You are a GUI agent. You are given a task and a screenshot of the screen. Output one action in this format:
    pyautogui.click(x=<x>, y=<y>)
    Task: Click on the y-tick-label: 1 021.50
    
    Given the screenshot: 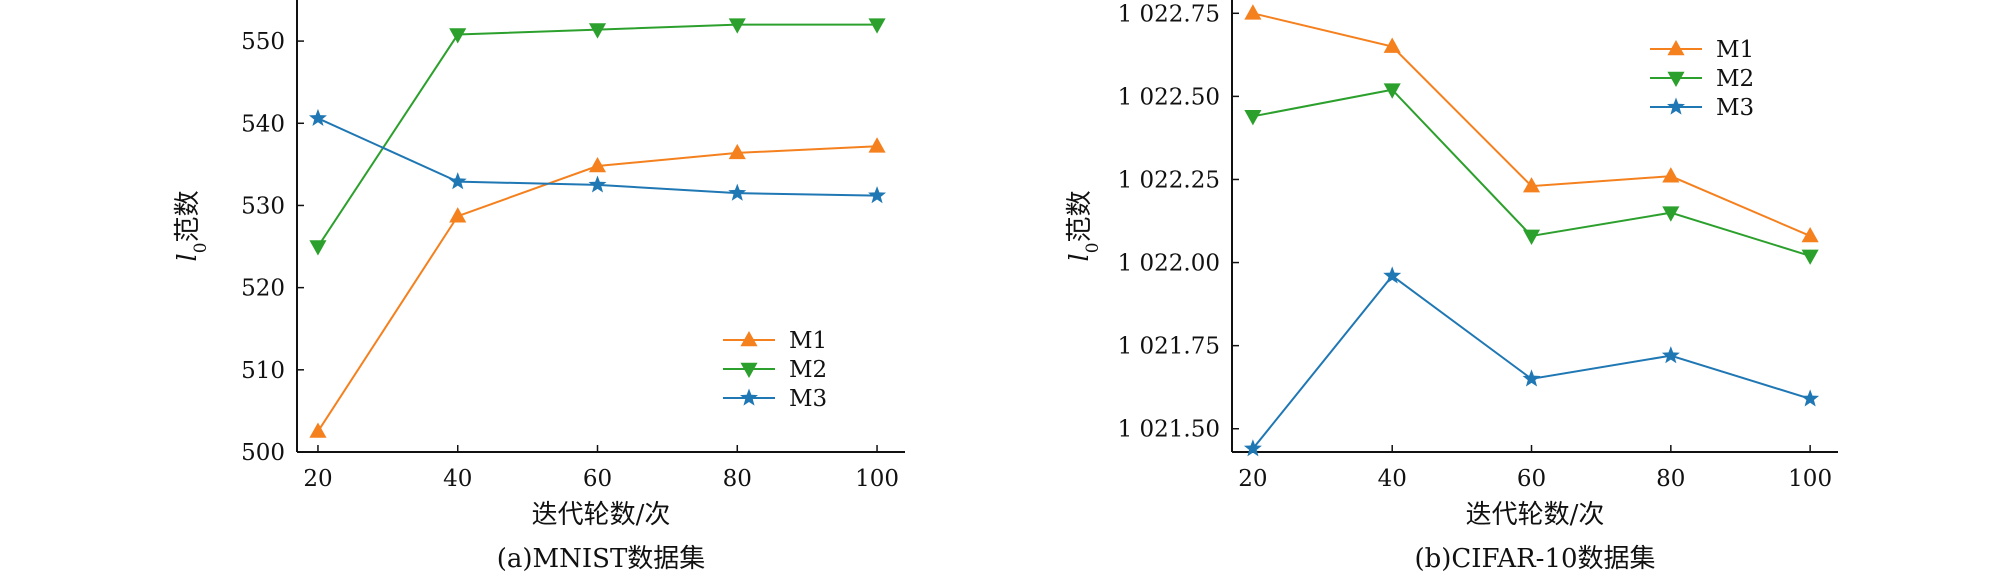 What is the action you would take?
    pyautogui.click(x=1169, y=430)
    